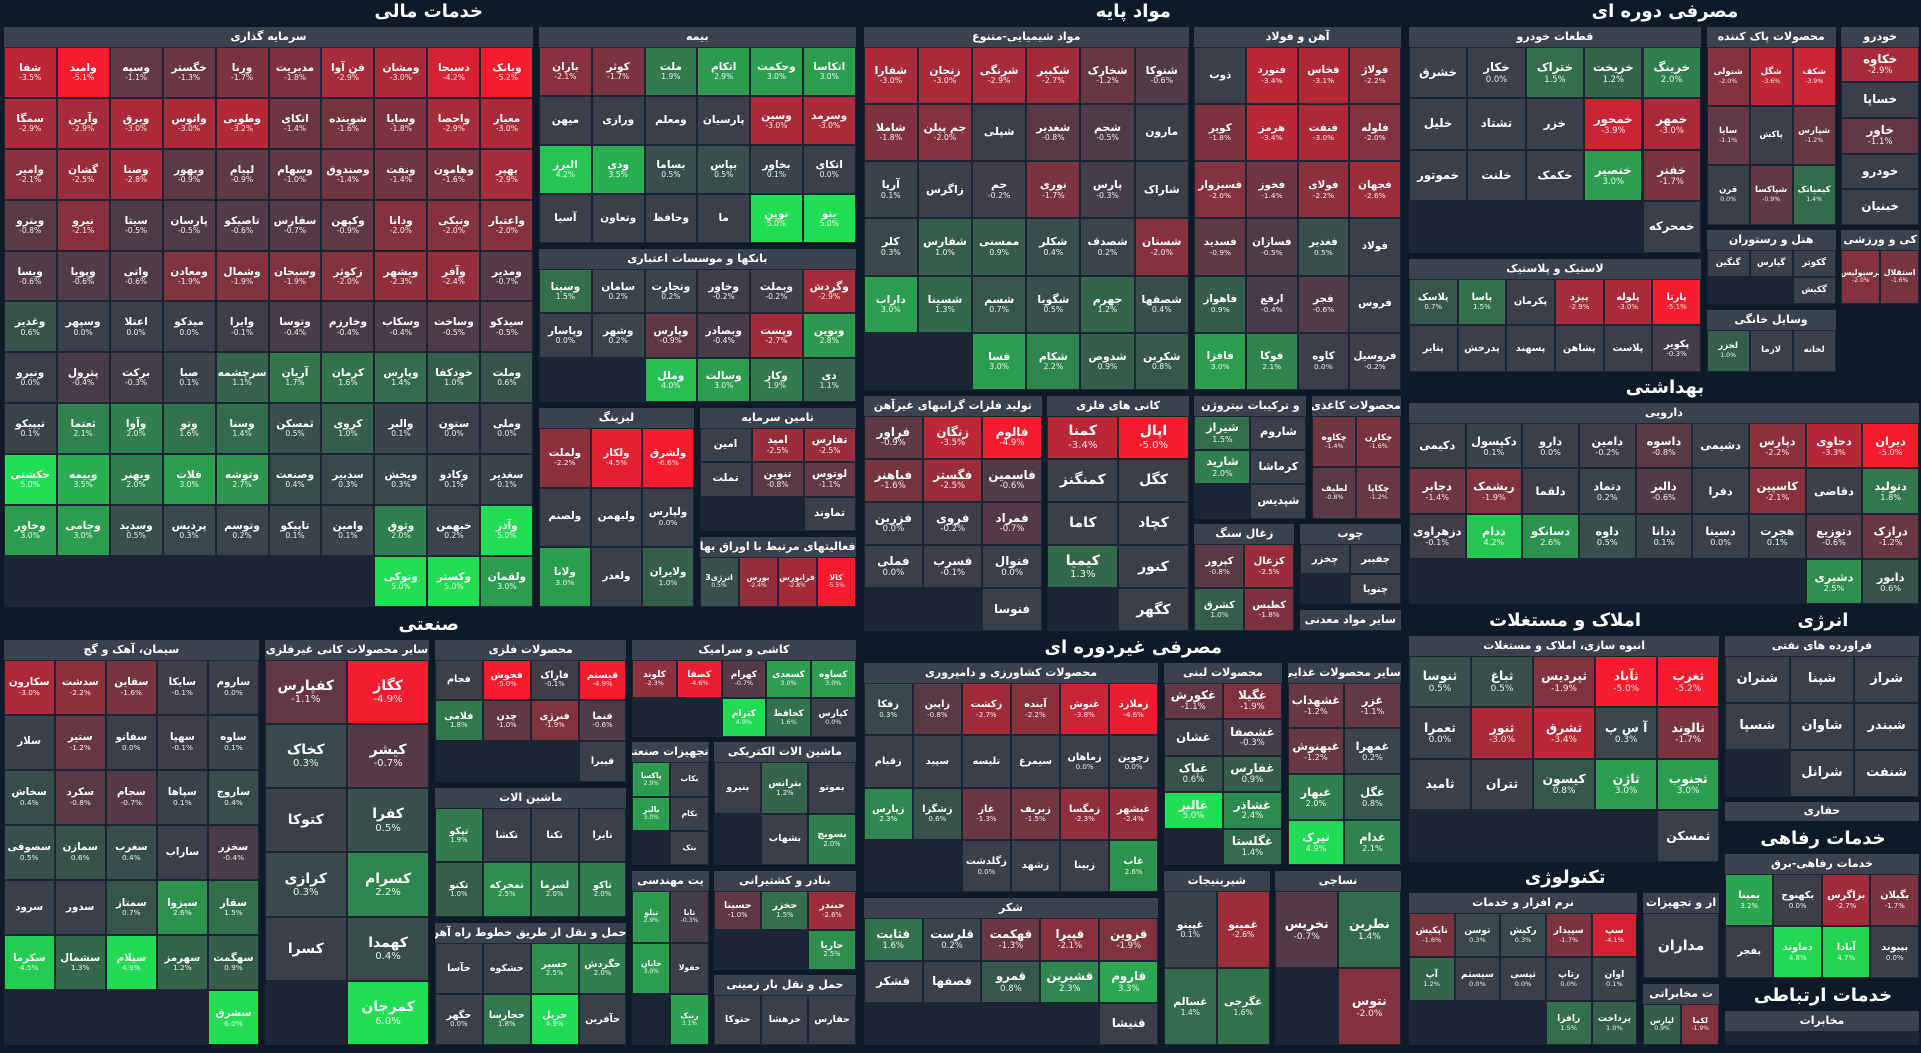  I want to click on stock-tile: دلقما, so click(1550, 491).